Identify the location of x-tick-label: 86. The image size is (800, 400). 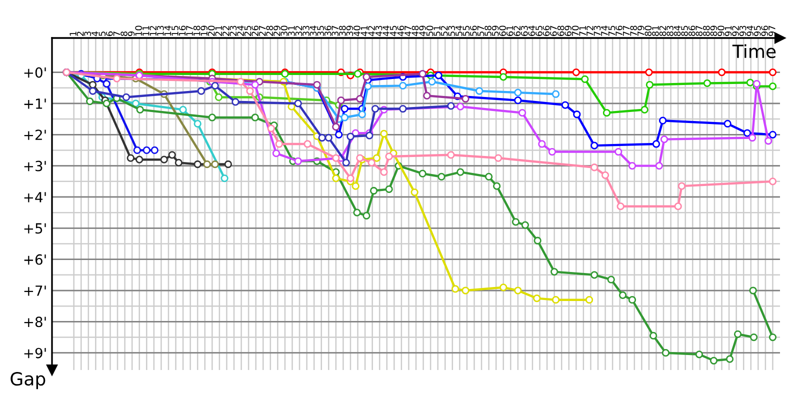
(692, 31).